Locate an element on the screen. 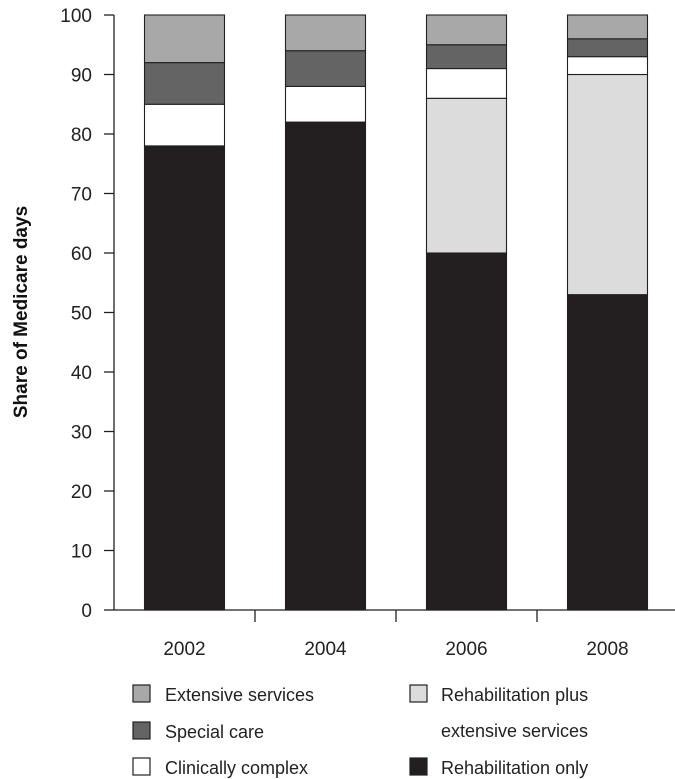 The width and height of the screenshot is (675, 779). bar-group-2006 is located at coordinates (466, 312).